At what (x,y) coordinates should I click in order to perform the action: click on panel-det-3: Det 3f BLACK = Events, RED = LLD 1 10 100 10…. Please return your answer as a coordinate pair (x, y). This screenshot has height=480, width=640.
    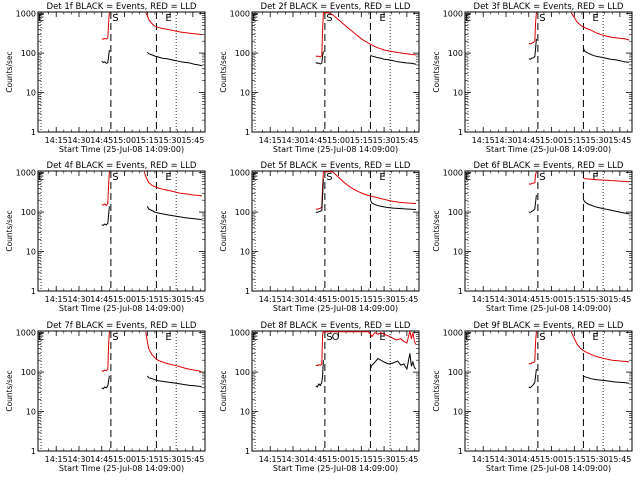
    Looking at the image, I should click on (532, 78).